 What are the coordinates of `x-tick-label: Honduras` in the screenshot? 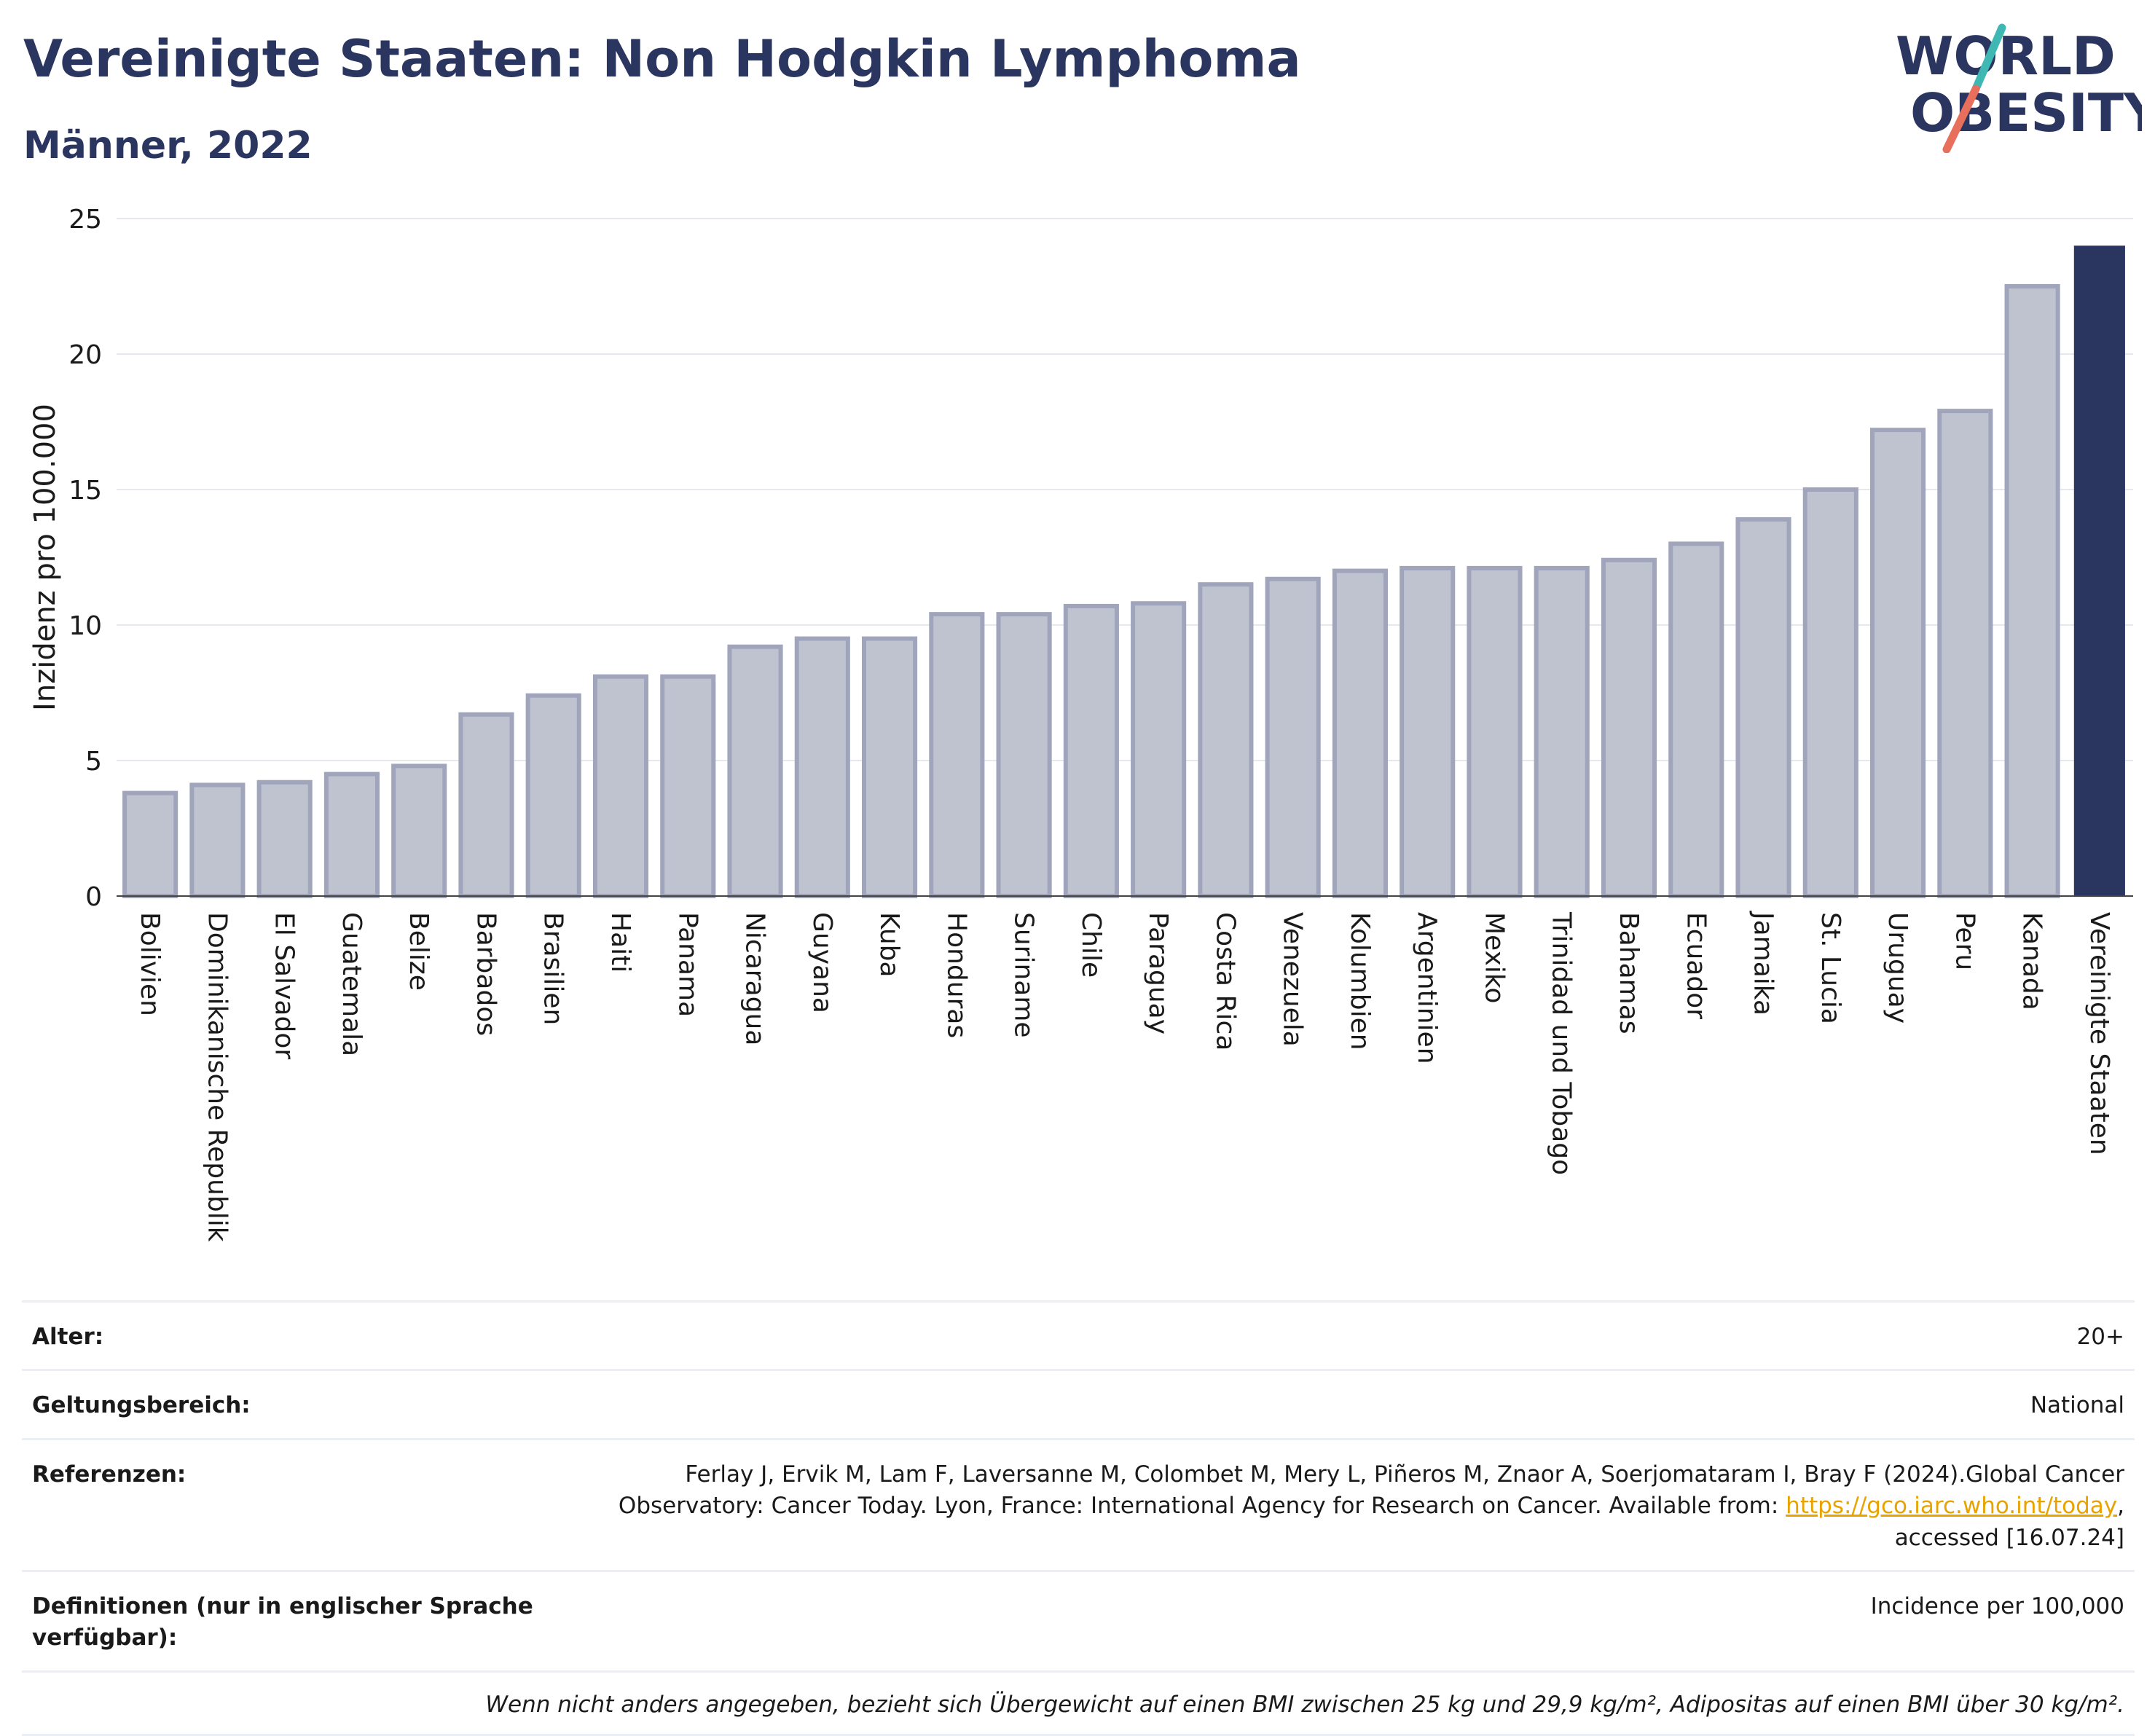 It's located at (956, 975).